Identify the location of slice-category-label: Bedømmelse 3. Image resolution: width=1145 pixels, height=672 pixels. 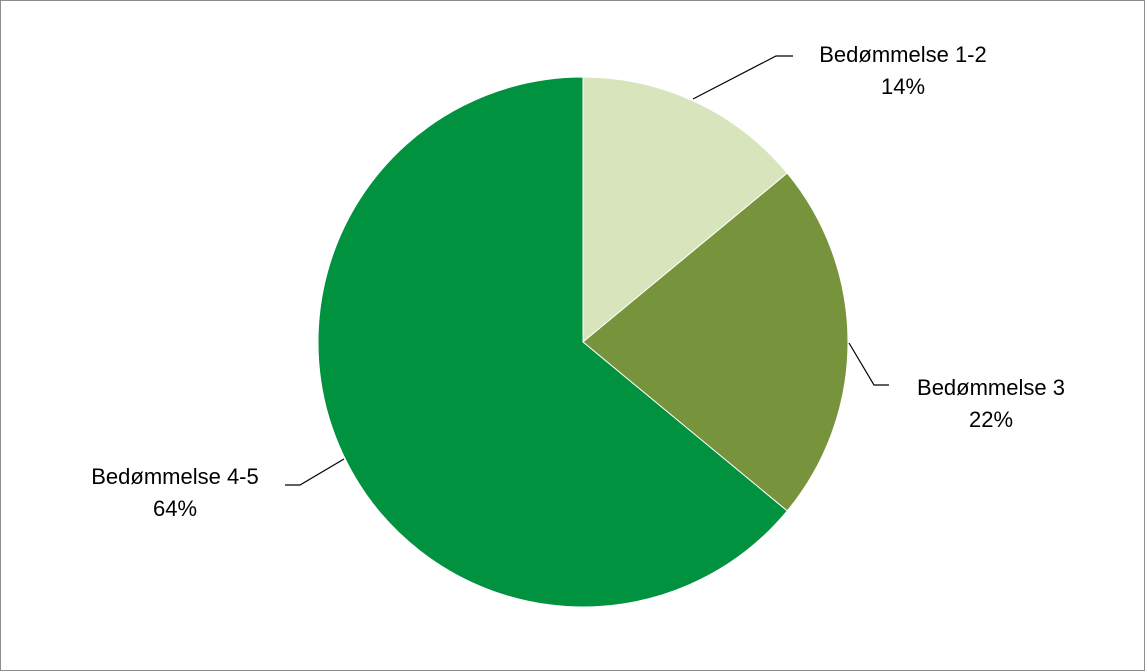
(991, 387).